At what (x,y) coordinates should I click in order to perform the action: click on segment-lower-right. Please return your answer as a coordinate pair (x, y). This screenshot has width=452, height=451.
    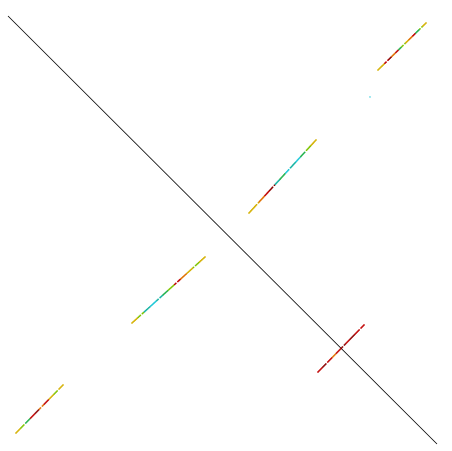
    Looking at the image, I should click on (341, 348).